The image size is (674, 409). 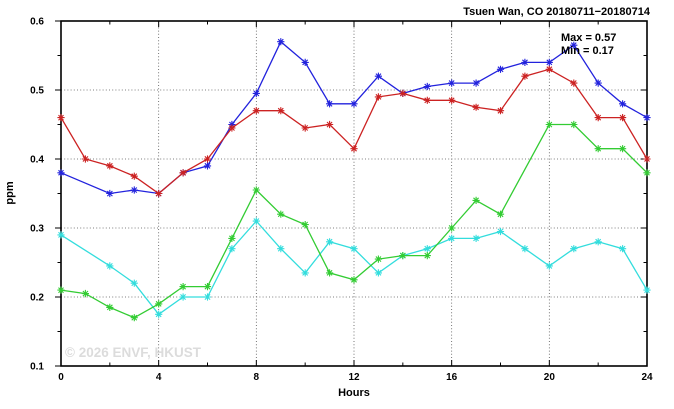 What do you see at coordinates (159, 377) in the screenshot?
I see `x-tick-label: 4` at bounding box center [159, 377].